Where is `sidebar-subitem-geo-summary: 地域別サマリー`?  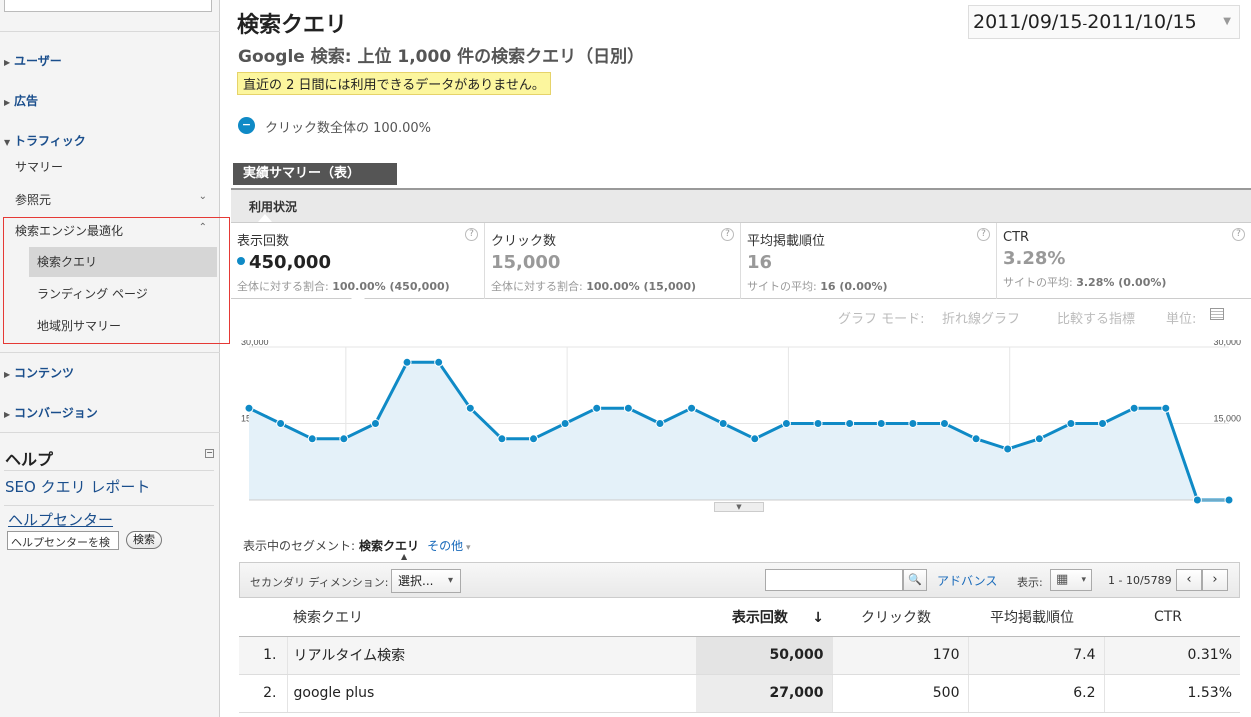 sidebar-subitem-geo-summary: 地域別サマリー is located at coordinates (79, 326).